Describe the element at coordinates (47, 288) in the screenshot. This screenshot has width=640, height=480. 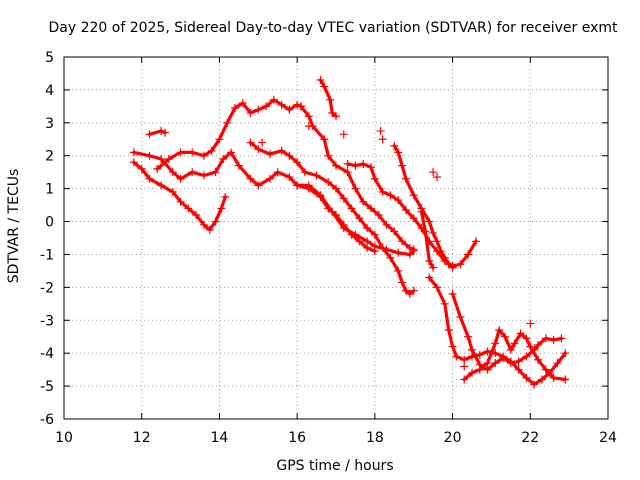
I see `y-tick-label: -2` at that location.